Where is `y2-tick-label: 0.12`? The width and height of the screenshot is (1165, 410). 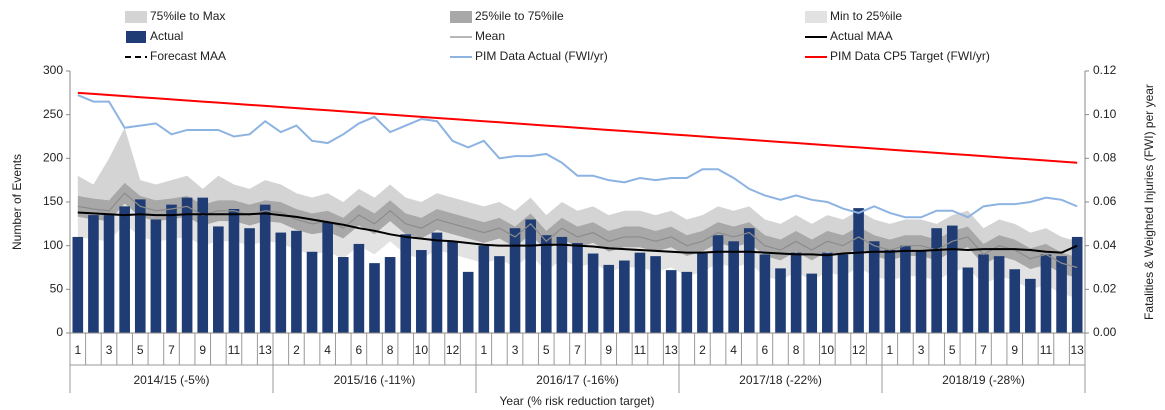 y2-tick-label: 0.12 is located at coordinates (1105, 70).